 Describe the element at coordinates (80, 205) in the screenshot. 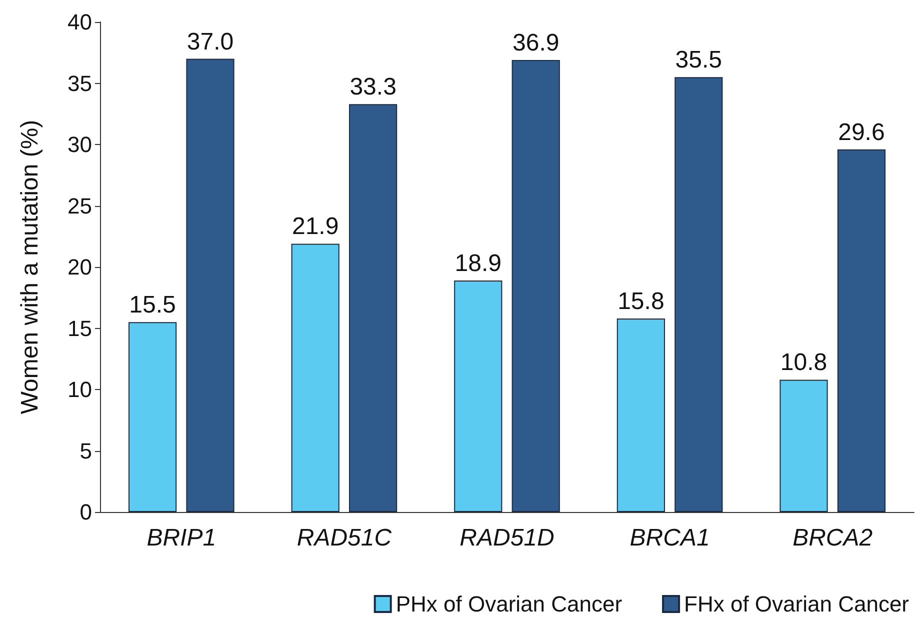

I see `y-tick-label: 25` at that location.